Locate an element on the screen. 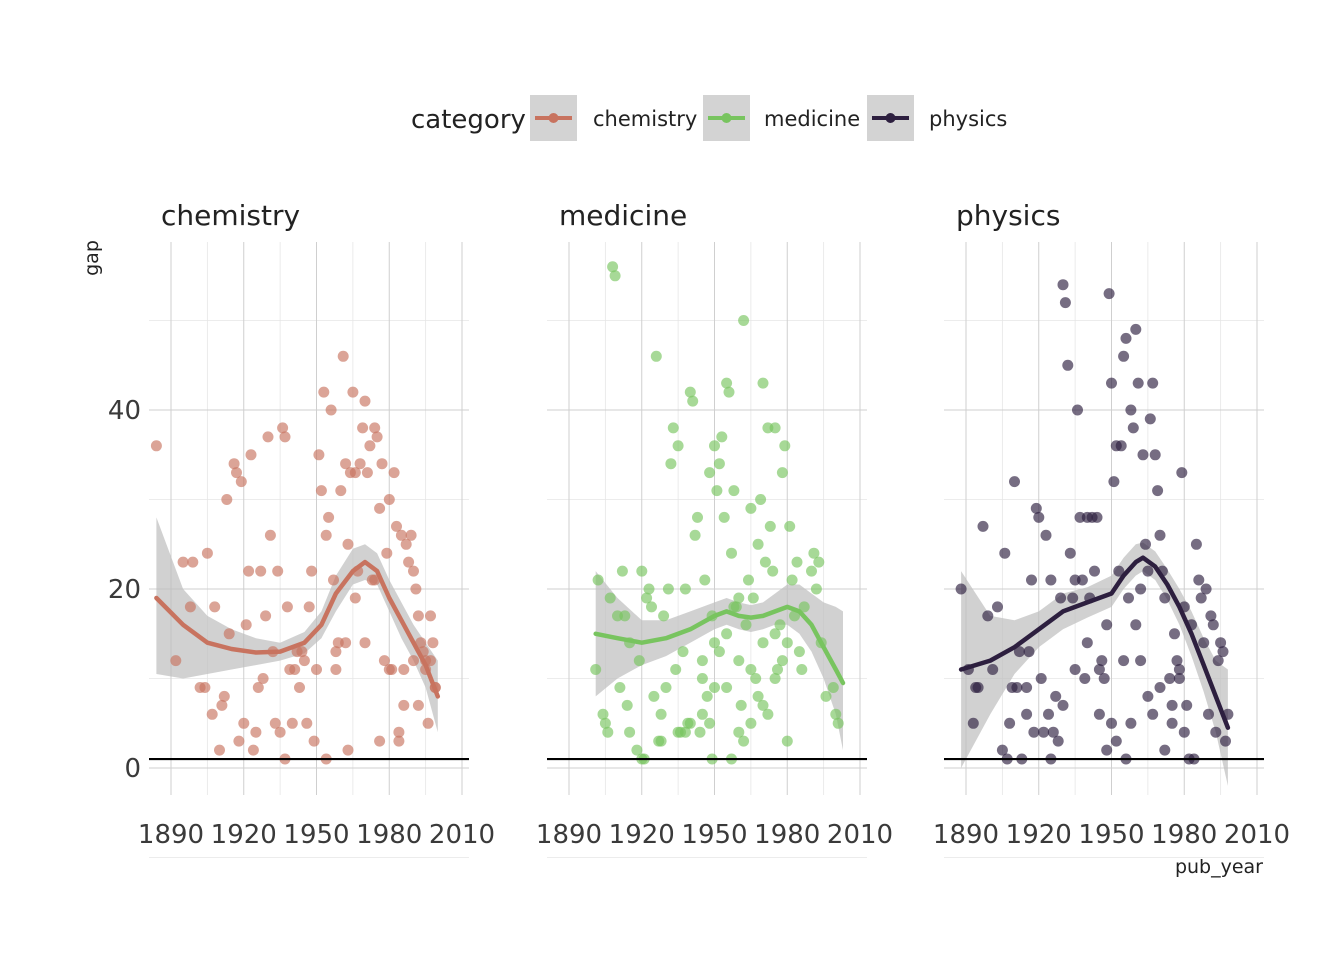 The image size is (1344, 960). legend-label-medicine: medicine is located at coordinates (812, 119).